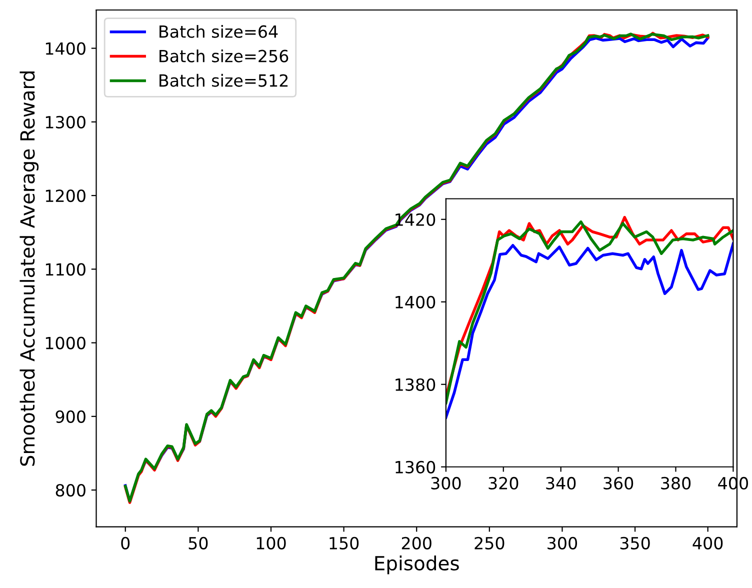 Image resolution: width=752 pixels, height=588 pixels. Describe the element at coordinates (29, 269) in the screenshot. I see `y-axis-title: Smoothed Accumulated Average Reward` at that location.